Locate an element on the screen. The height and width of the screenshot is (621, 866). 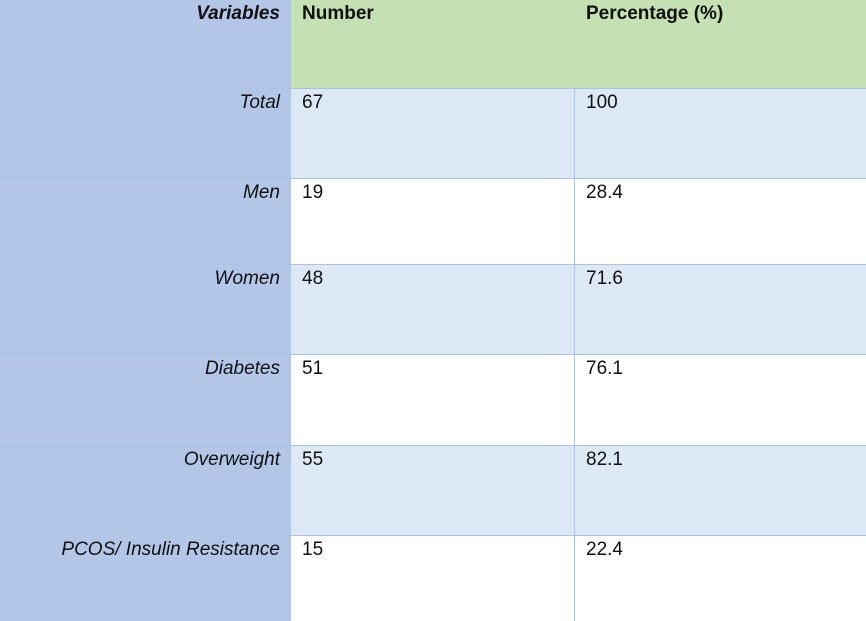
table-row: Total 67 100 is located at coordinates (433, 133).